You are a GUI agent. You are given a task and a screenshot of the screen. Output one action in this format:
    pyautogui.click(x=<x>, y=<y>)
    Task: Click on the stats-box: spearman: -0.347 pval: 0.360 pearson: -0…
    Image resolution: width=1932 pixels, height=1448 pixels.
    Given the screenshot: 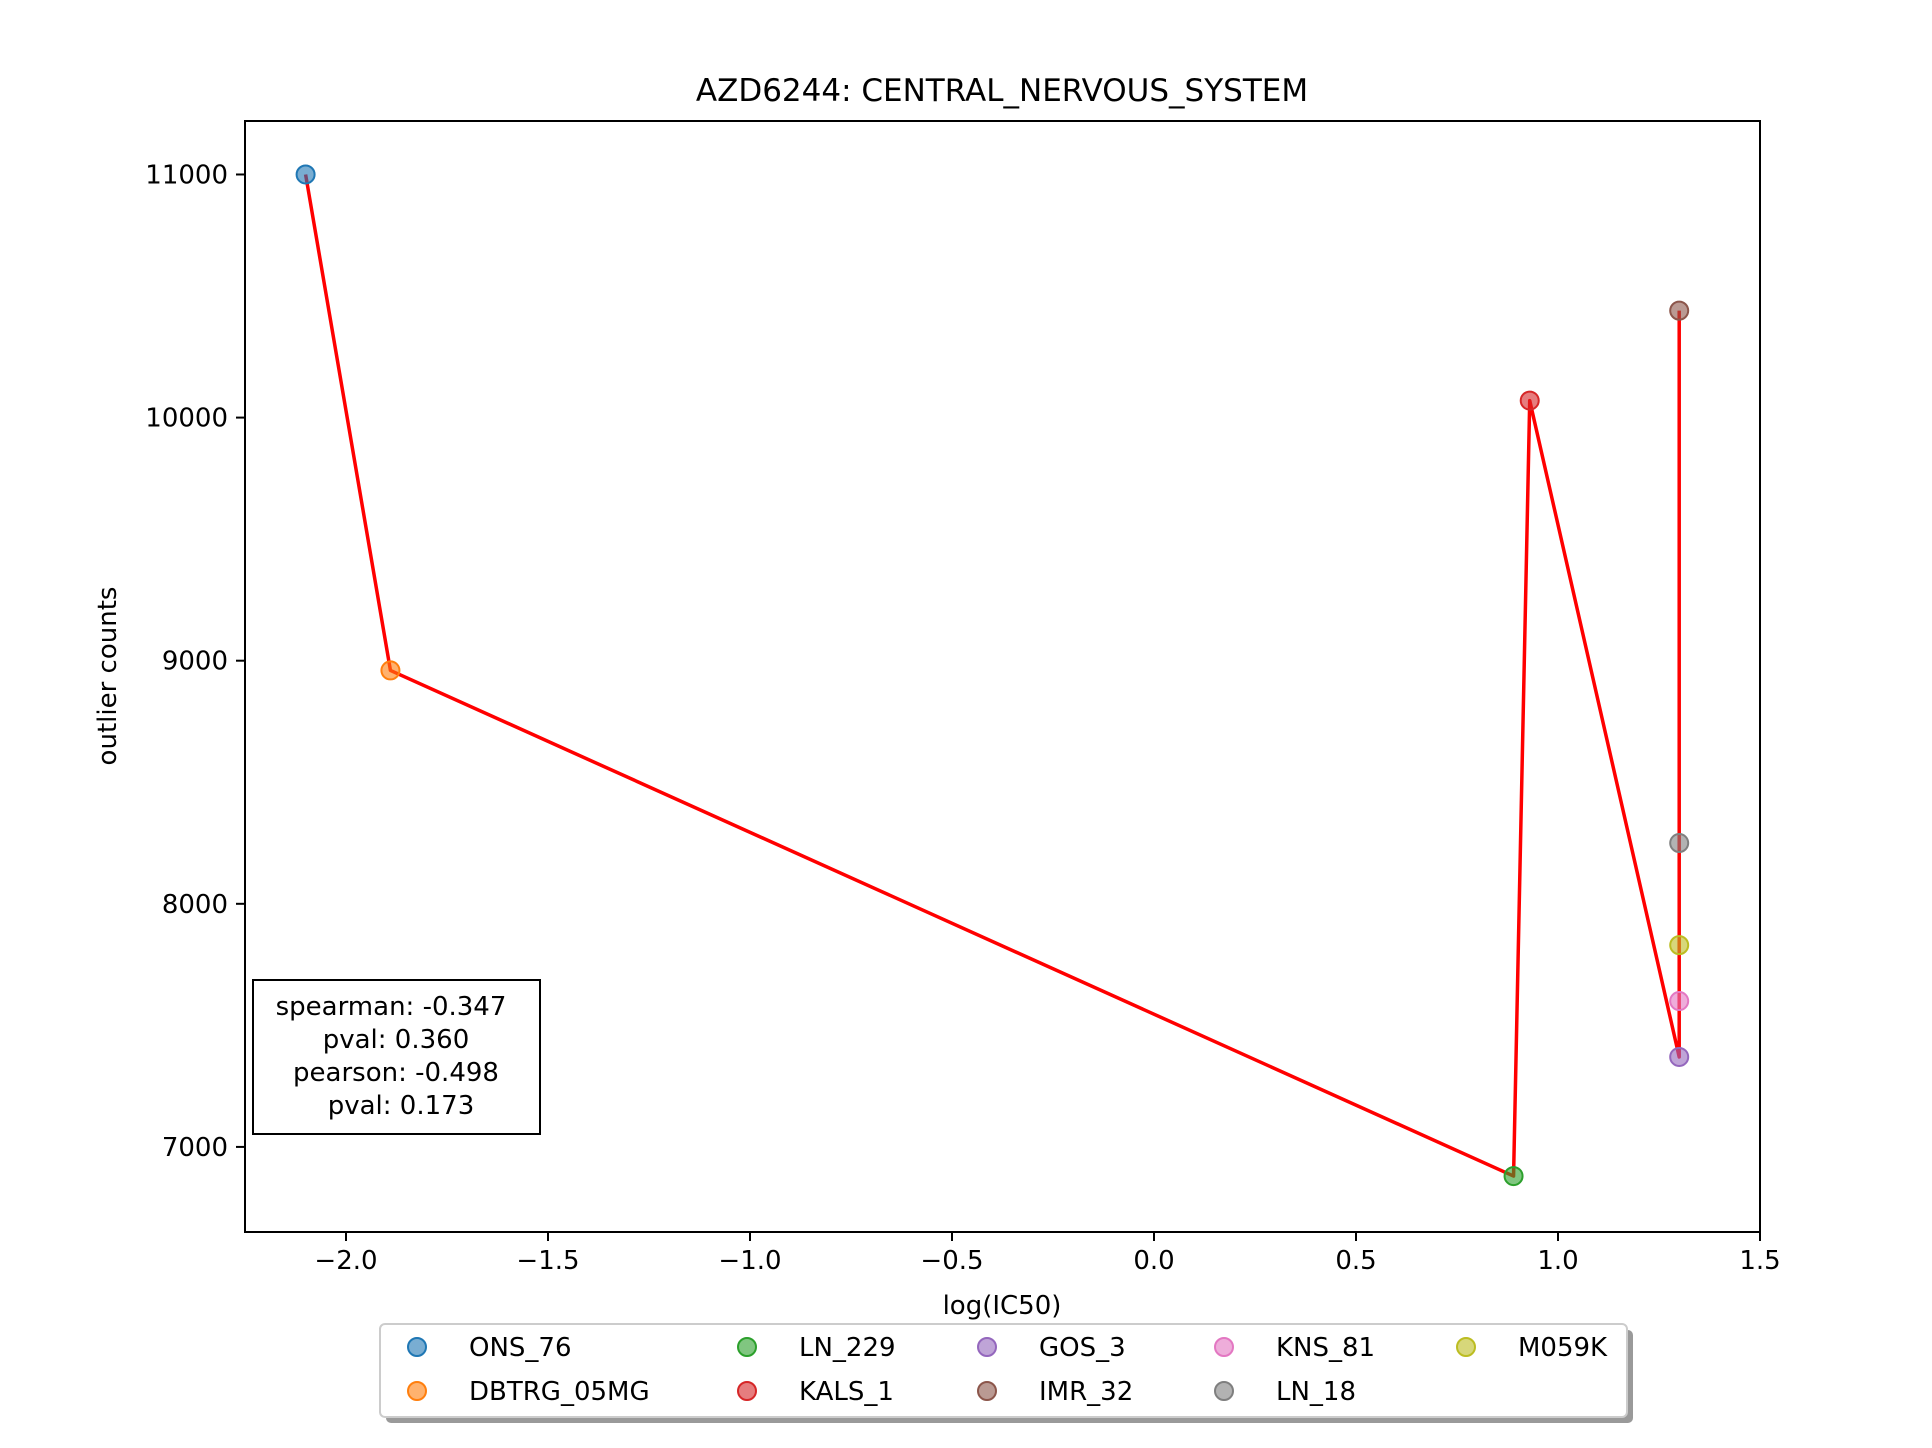 What is the action you would take?
    pyautogui.click(x=396, y=1057)
    